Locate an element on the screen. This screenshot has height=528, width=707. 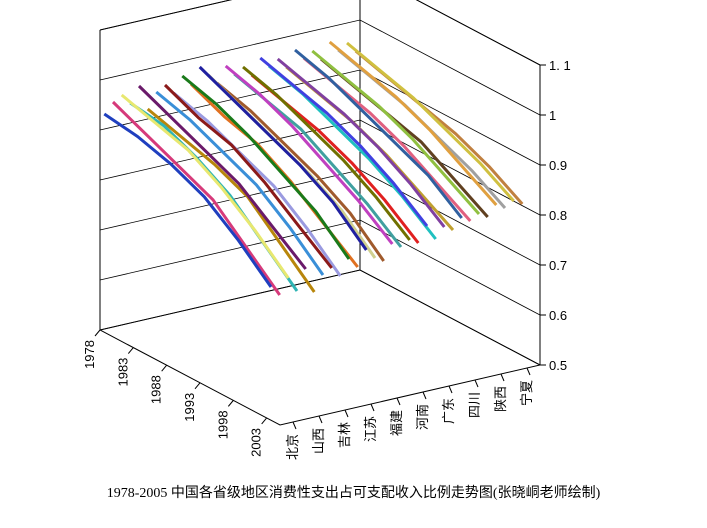
category-tick-label: 北京 is located at coordinates (293, 447).